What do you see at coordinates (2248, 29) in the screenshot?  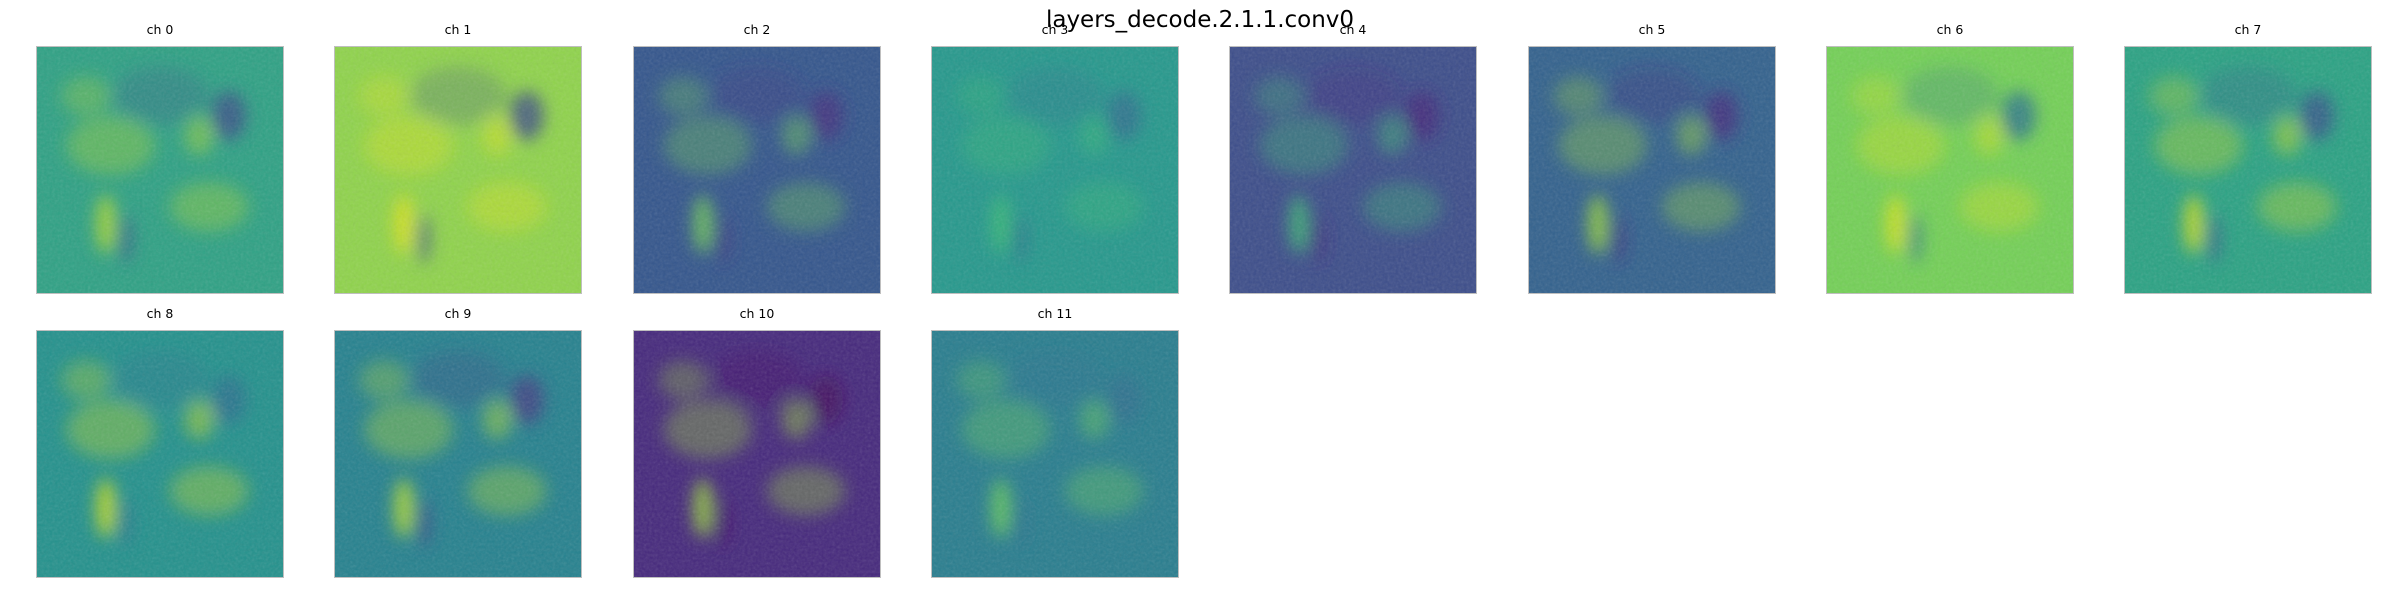 I see `channel-label: ch 7` at bounding box center [2248, 29].